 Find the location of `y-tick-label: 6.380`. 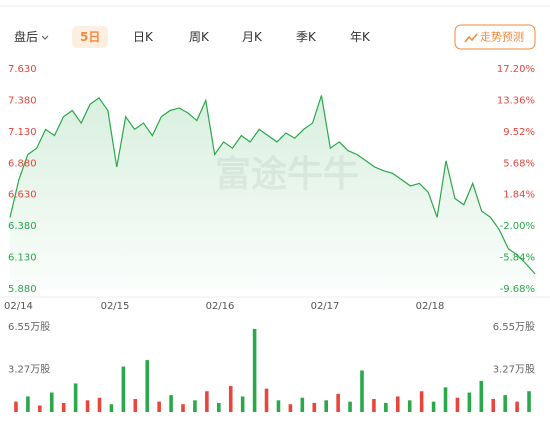

y-tick-label: 6.380 is located at coordinates (22, 226).